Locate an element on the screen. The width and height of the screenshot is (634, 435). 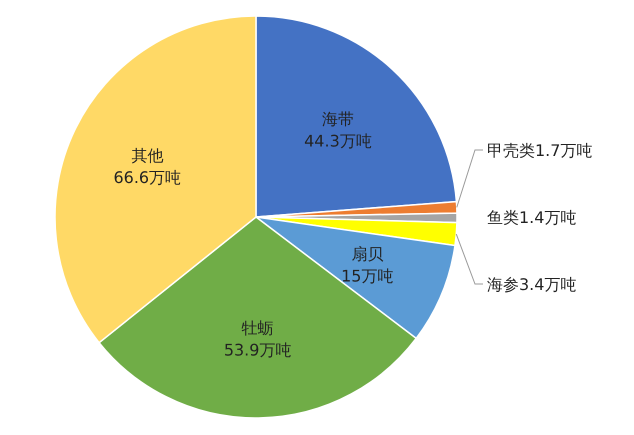
slice-label: 海带 is located at coordinates (338, 119).